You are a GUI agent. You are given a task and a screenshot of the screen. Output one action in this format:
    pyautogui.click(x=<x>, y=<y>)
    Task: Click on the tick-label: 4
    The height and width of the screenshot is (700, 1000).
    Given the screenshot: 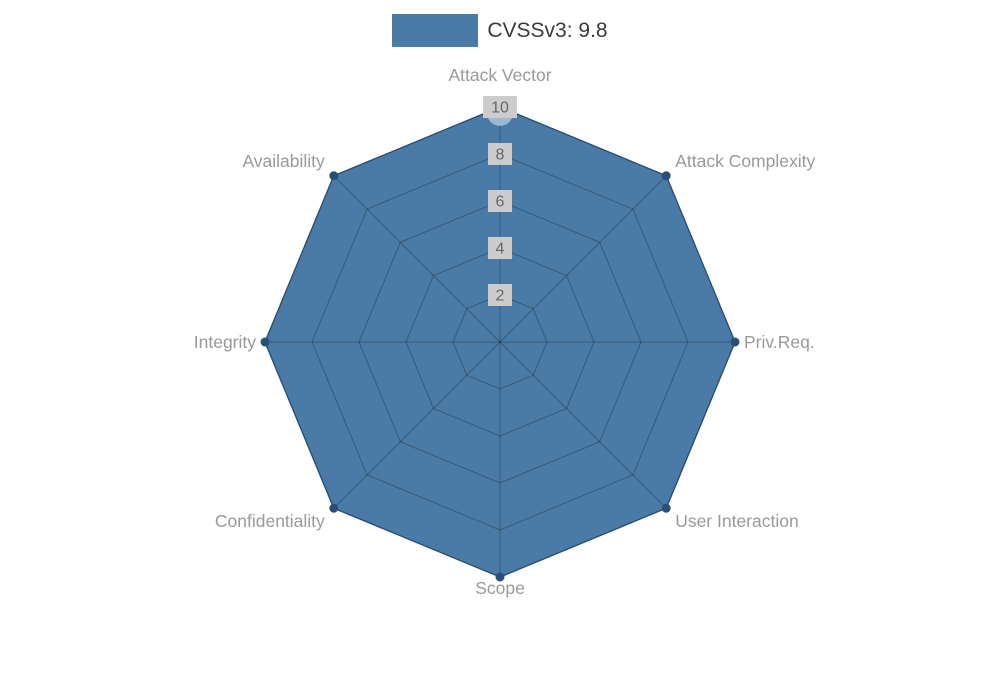 What is the action you would take?
    pyautogui.click(x=500, y=249)
    